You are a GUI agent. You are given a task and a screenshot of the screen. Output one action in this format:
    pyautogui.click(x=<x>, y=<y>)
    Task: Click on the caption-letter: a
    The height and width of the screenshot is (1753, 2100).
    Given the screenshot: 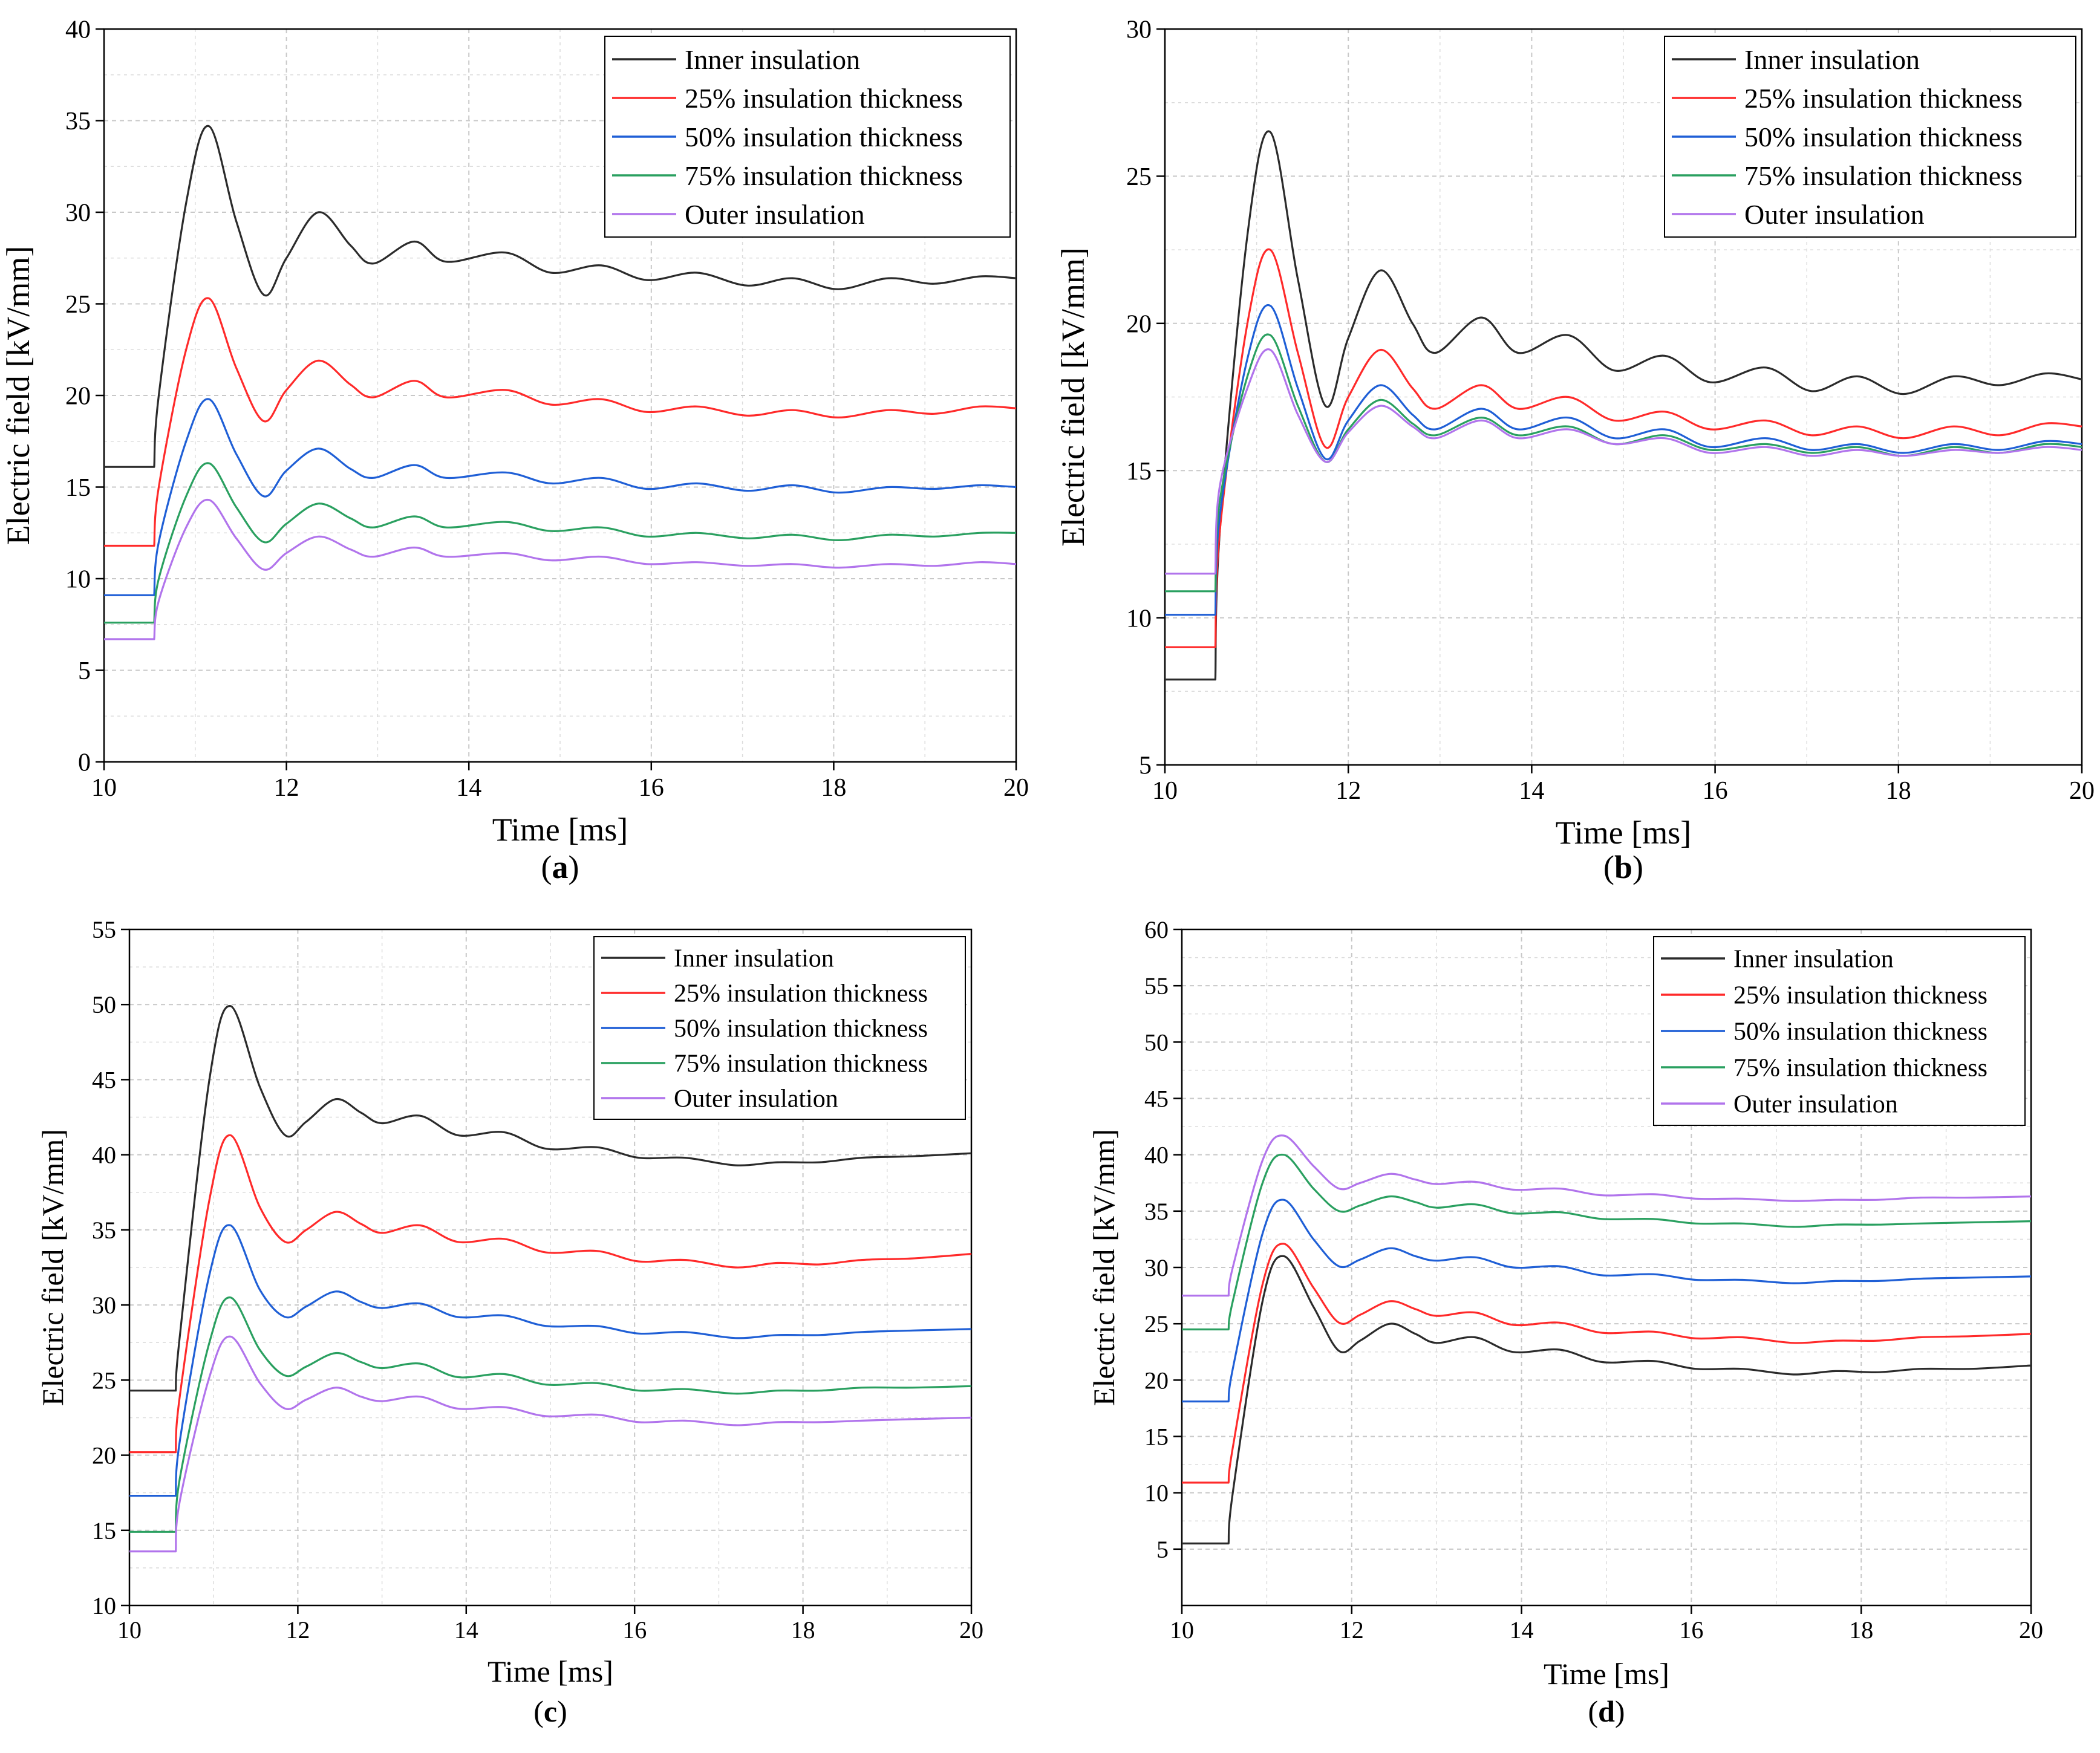 What is the action you would take?
    pyautogui.click(x=560, y=867)
    